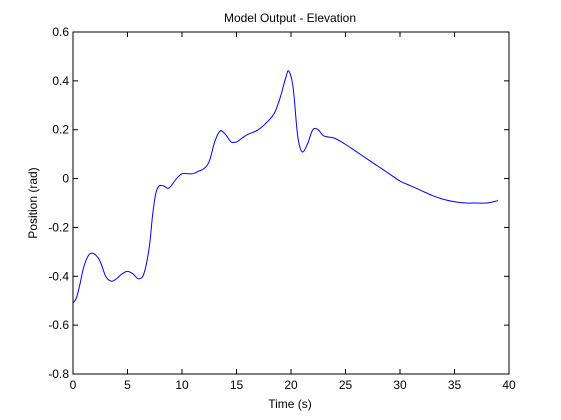  I want to click on y-tick-label: 0, so click(65, 179).